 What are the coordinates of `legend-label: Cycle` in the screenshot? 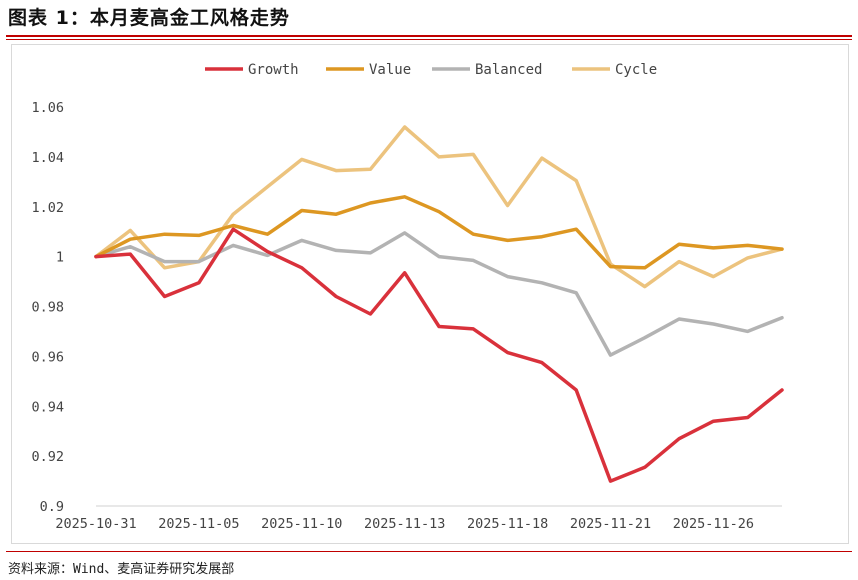 It's located at (636, 70).